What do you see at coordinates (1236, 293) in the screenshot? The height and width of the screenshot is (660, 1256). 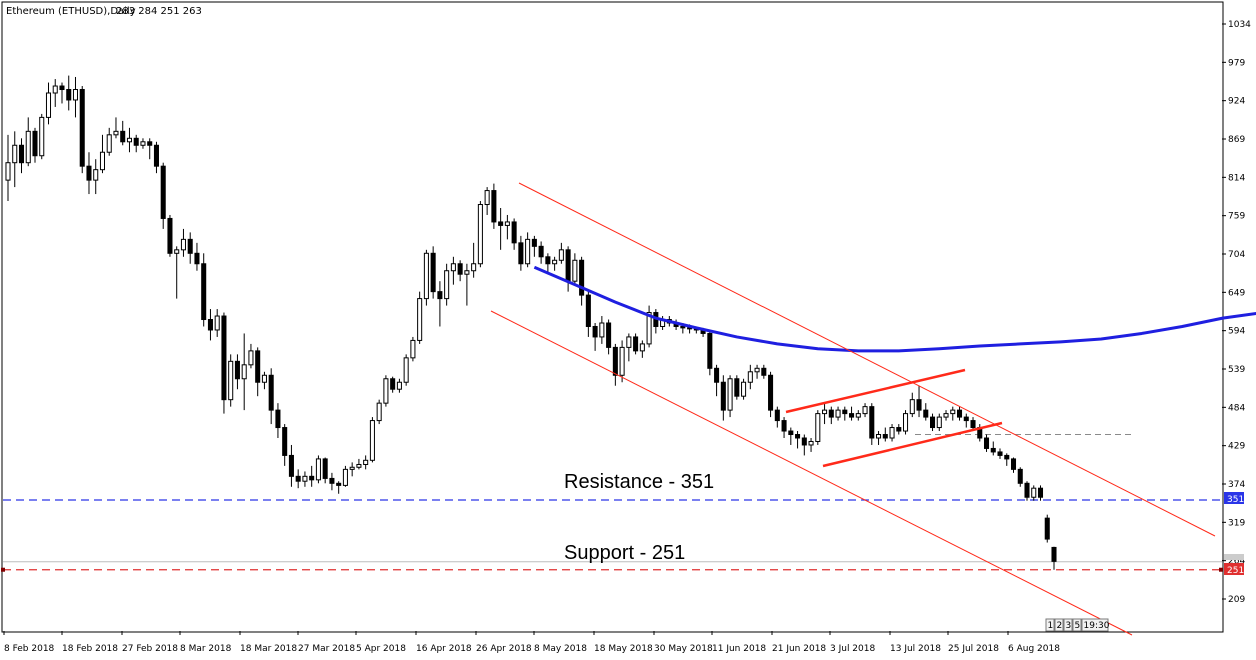 I see `y-tick-label: 649` at bounding box center [1236, 293].